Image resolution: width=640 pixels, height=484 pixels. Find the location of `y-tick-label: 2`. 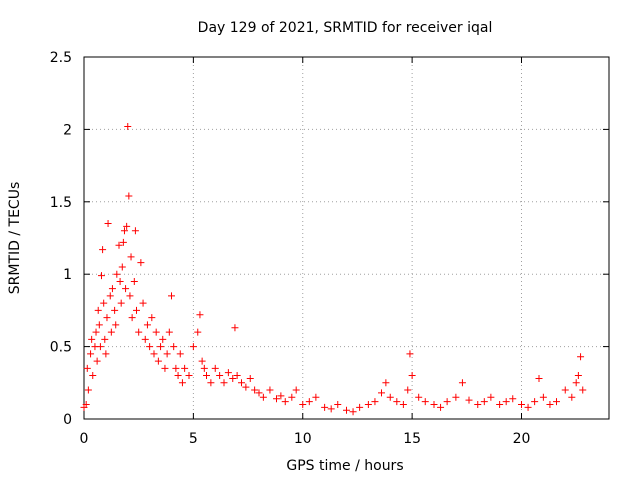

y-tick-label: 2 is located at coordinates (67, 130).